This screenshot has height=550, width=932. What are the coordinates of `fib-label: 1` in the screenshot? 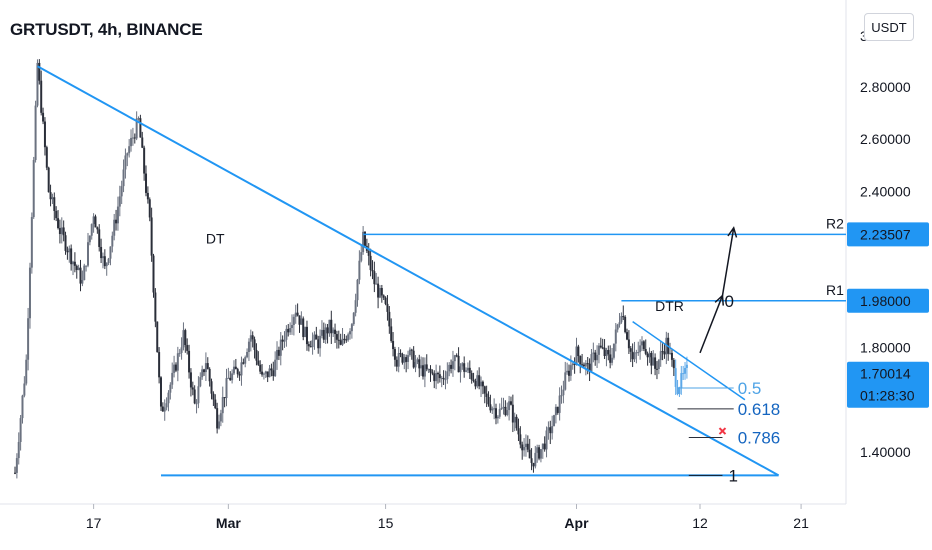 It's located at (732, 475).